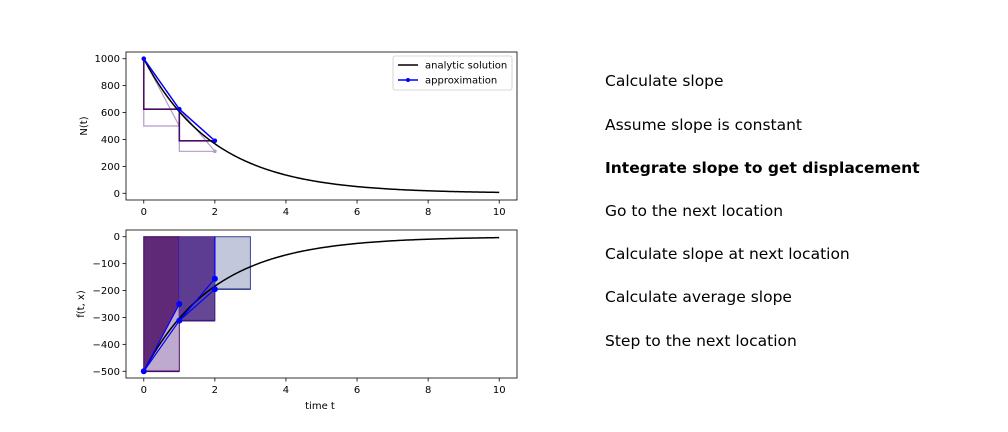  I want to click on top-xtick-label: 2, so click(215, 212).